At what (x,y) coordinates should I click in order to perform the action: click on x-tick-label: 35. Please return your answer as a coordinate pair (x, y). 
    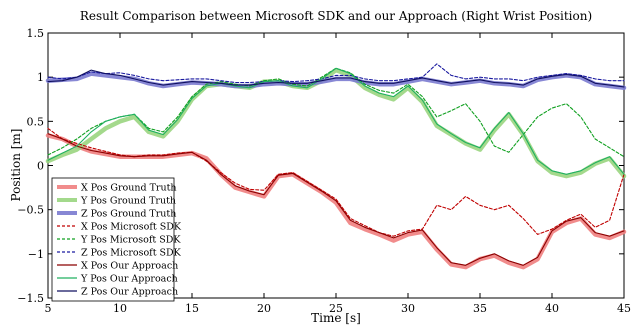
    Looking at the image, I should click on (480, 308).